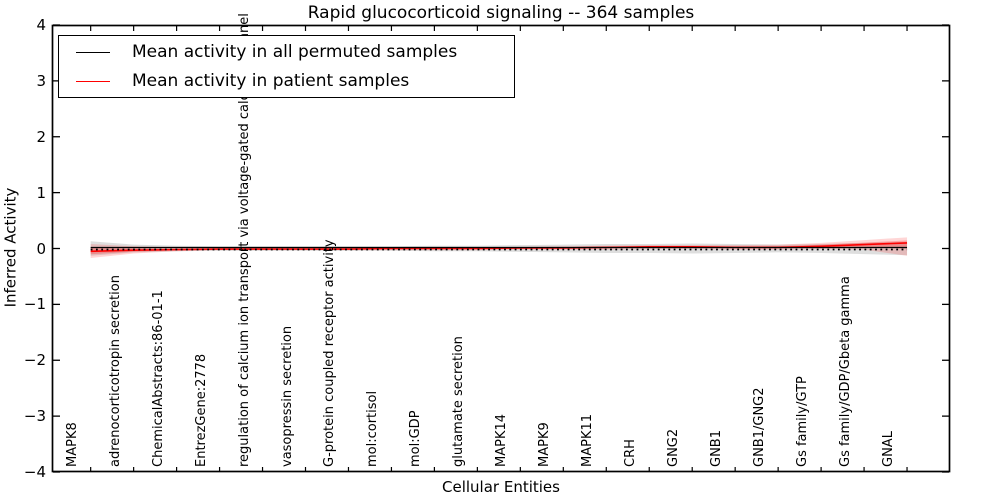 This screenshot has width=1000, height=500. What do you see at coordinates (717, 448) in the screenshot?
I see `x-category-label: GNB1` at bounding box center [717, 448].